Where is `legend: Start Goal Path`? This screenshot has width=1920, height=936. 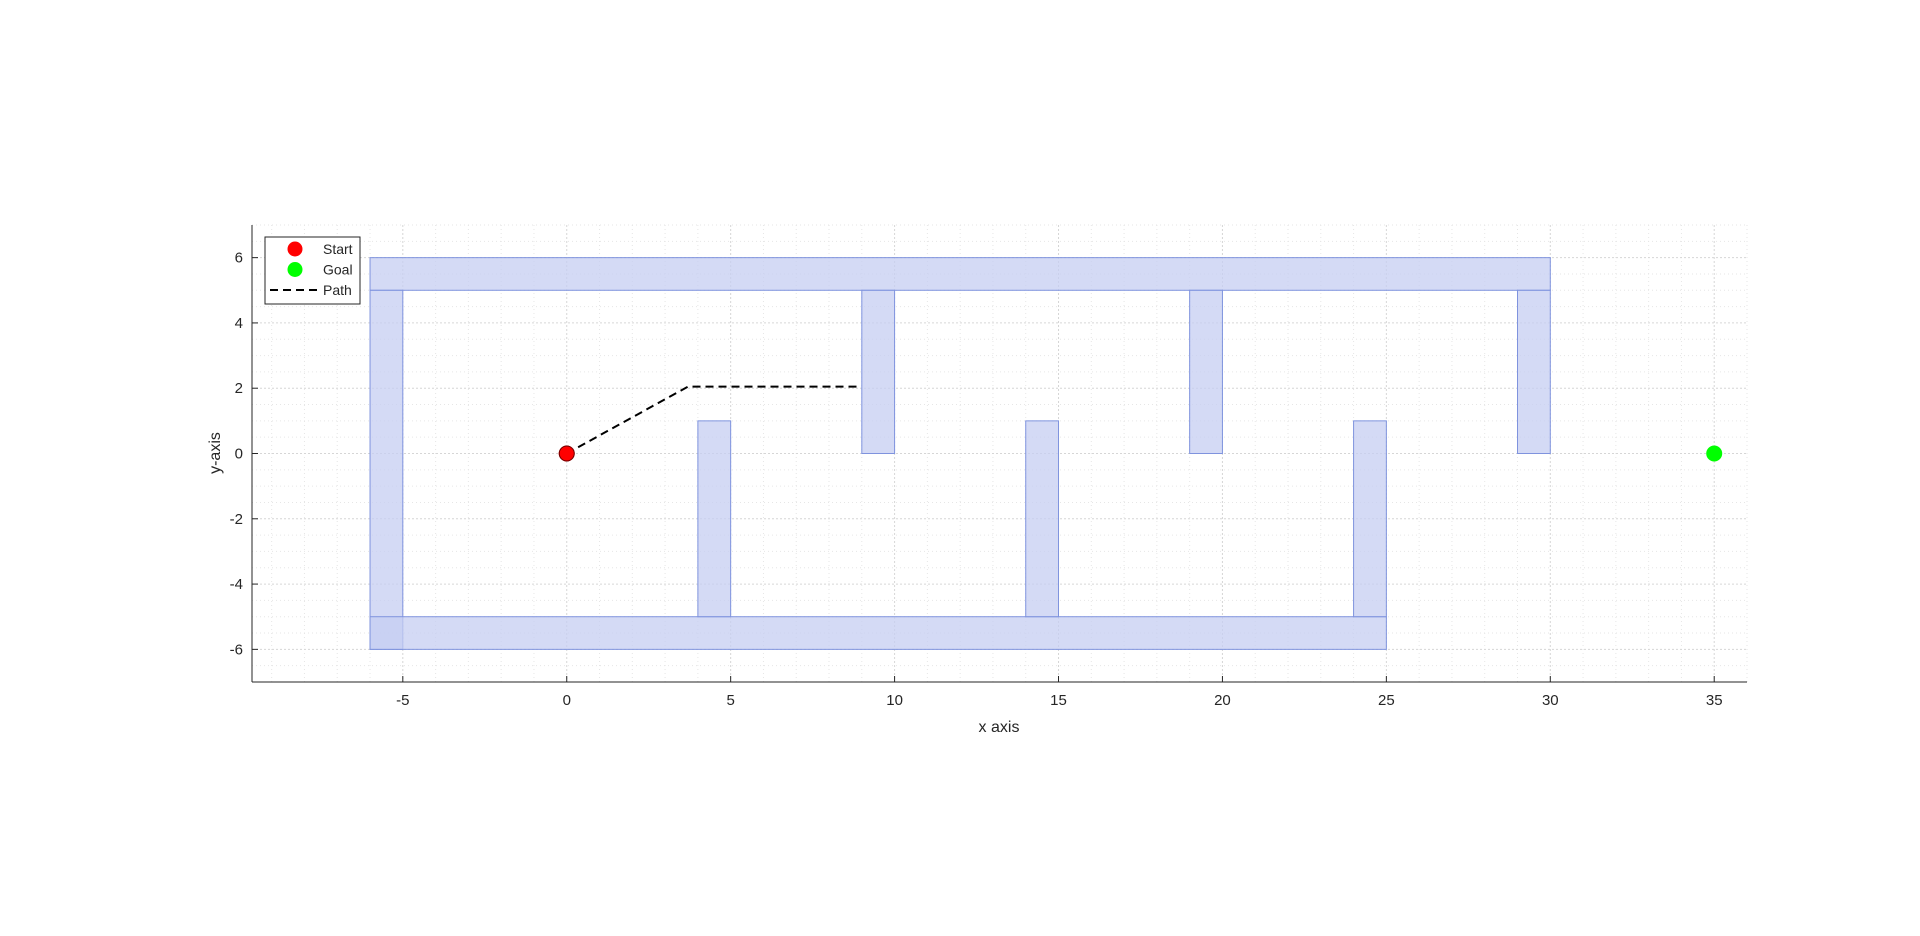
legend: Start Goal Path is located at coordinates (312, 270).